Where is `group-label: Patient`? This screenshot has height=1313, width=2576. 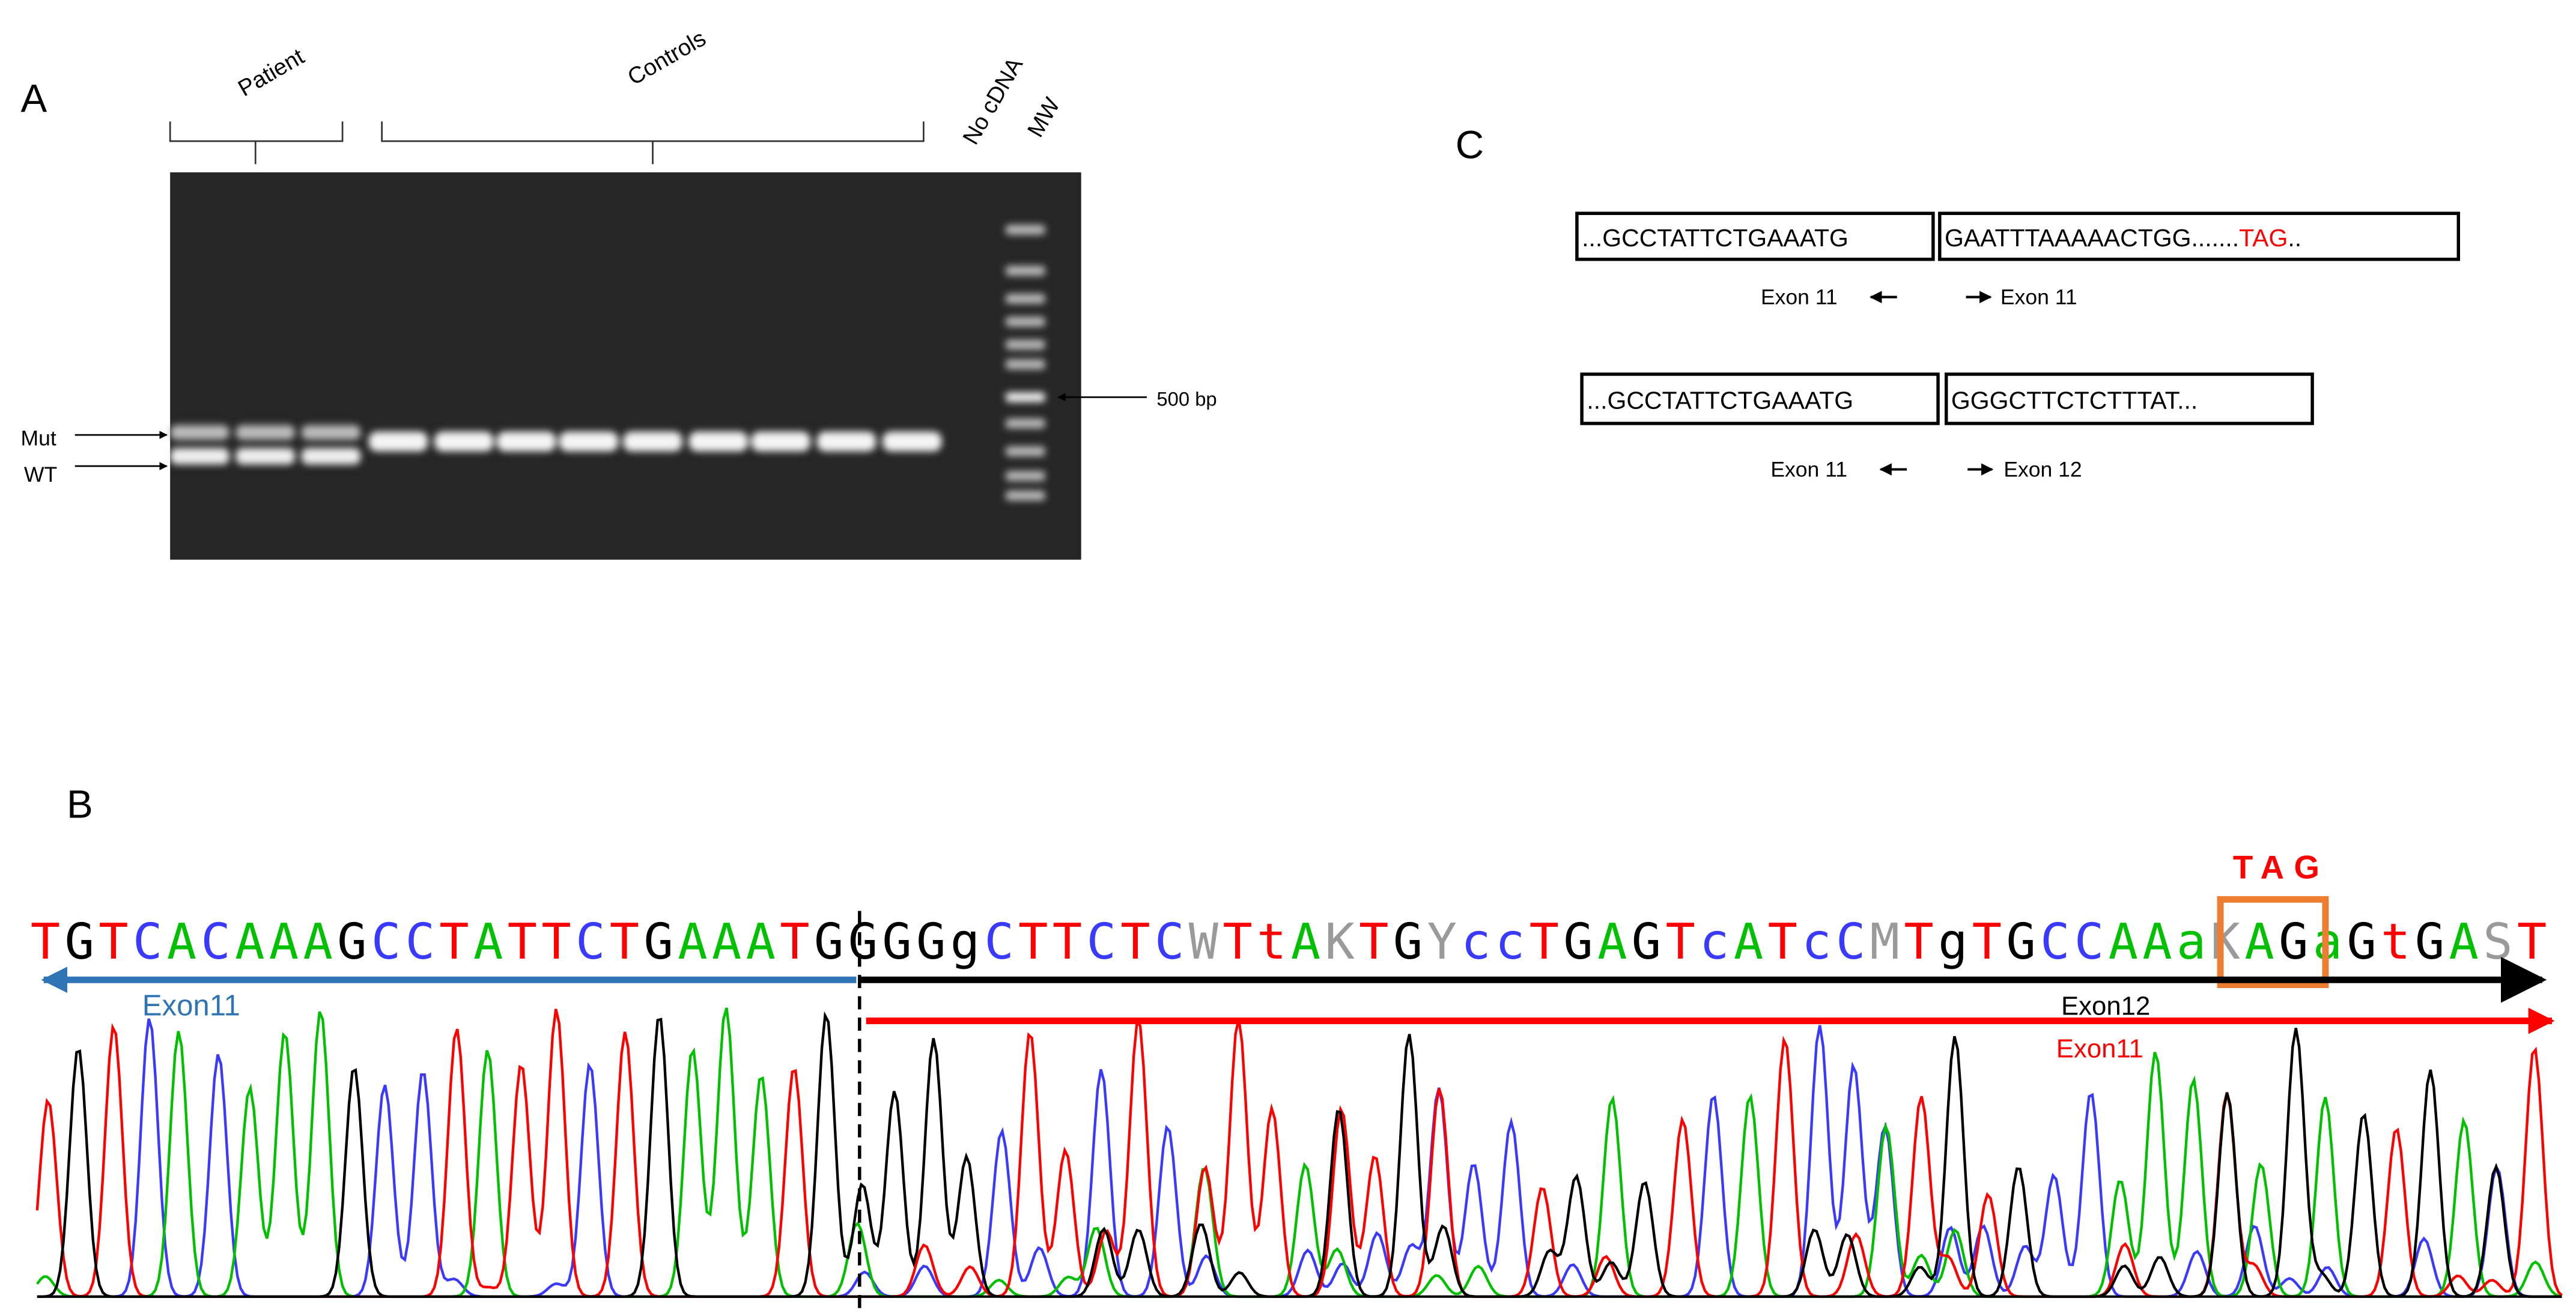
group-label: Patient is located at coordinates (271, 72).